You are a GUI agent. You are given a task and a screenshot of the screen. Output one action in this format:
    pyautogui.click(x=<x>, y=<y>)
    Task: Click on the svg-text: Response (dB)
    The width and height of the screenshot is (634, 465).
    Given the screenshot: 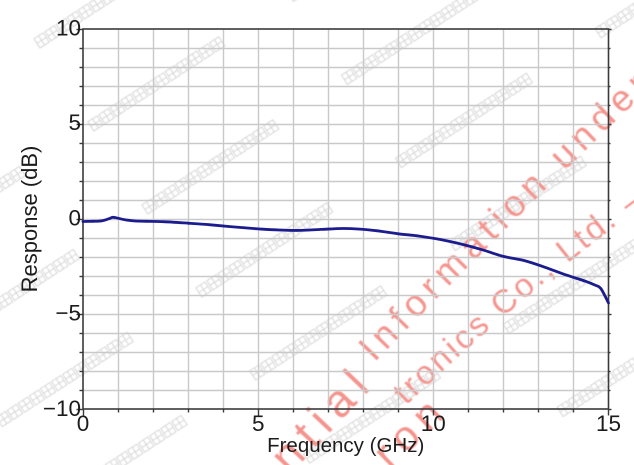 What is the action you would take?
    pyautogui.click(x=29, y=219)
    